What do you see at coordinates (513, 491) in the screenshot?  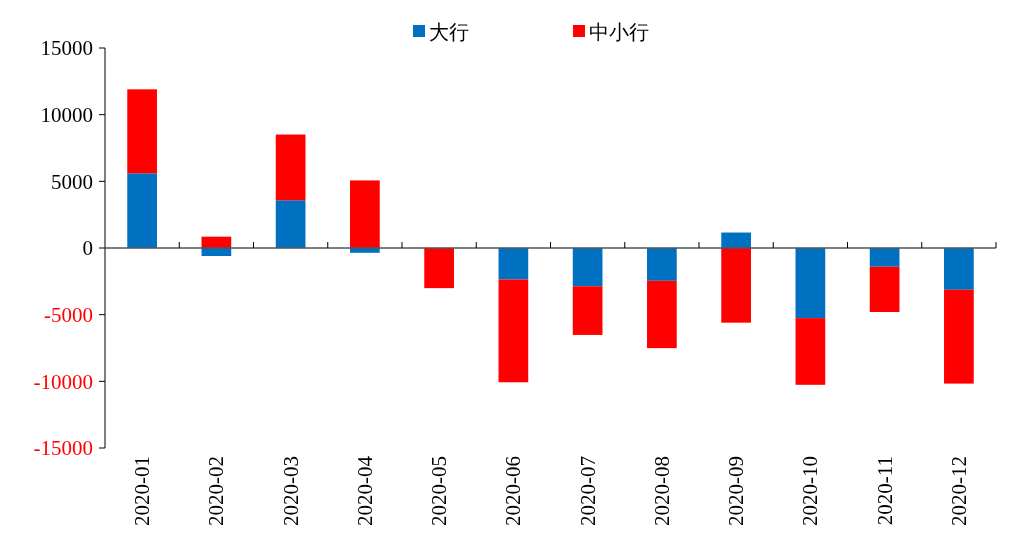 I see `x-tick-label: 2020-06` at bounding box center [513, 491].